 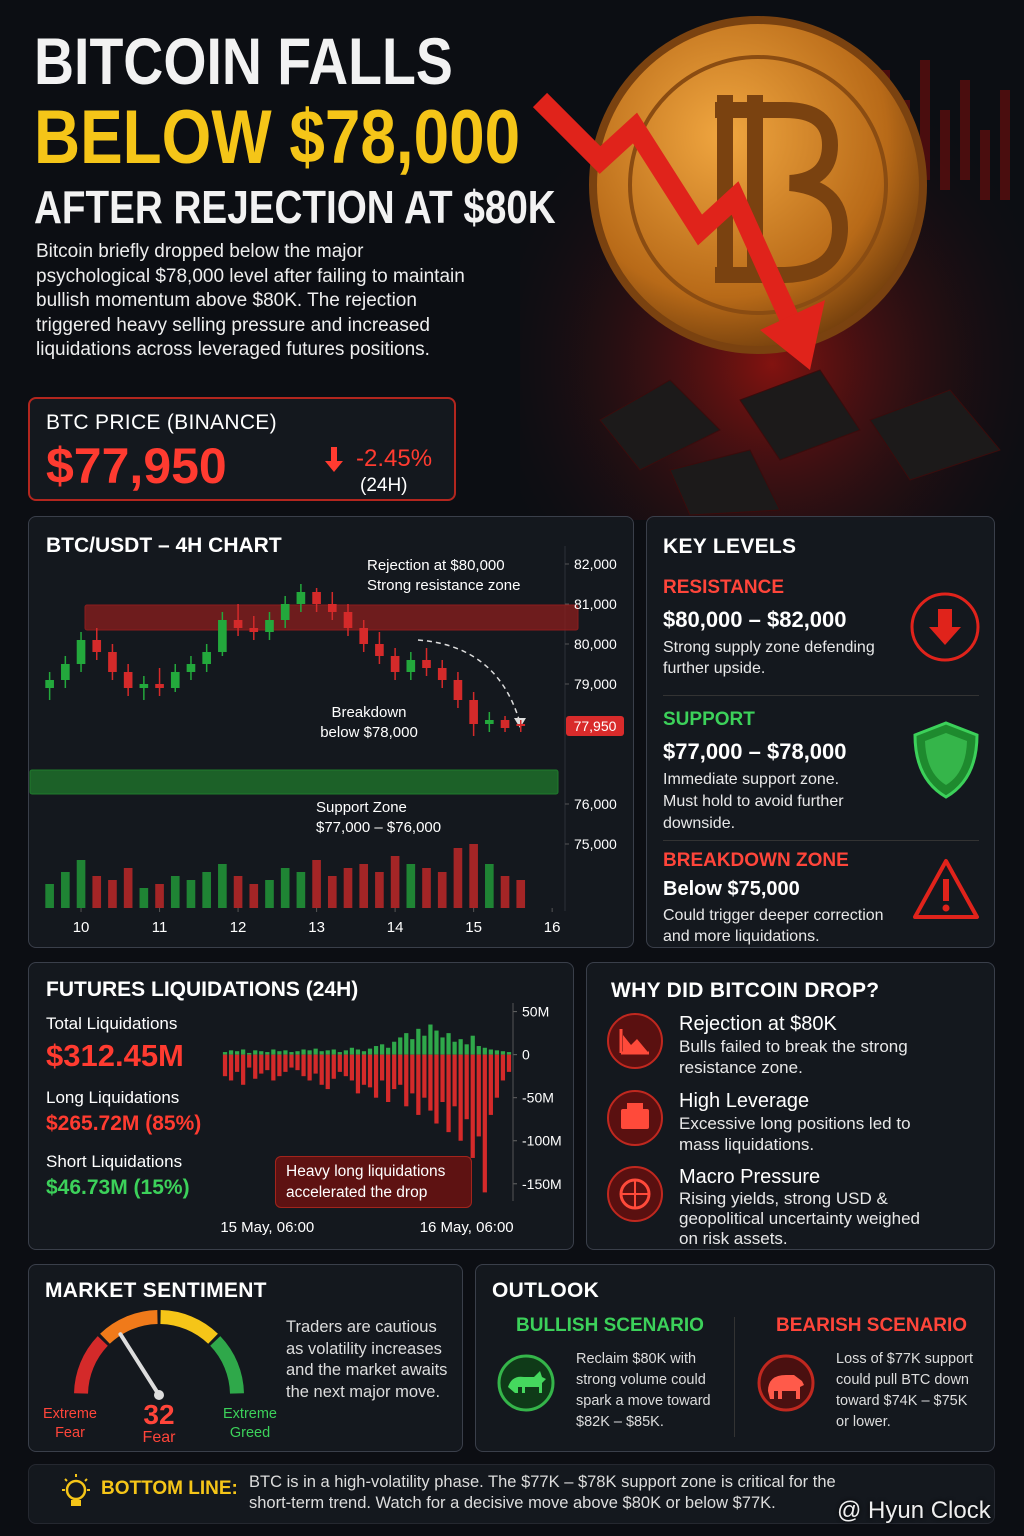 What do you see at coordinates (914, 1510) in the screenshot?
I see `watermark: @ Hyun Clock` at bounding box center [914, 1510].